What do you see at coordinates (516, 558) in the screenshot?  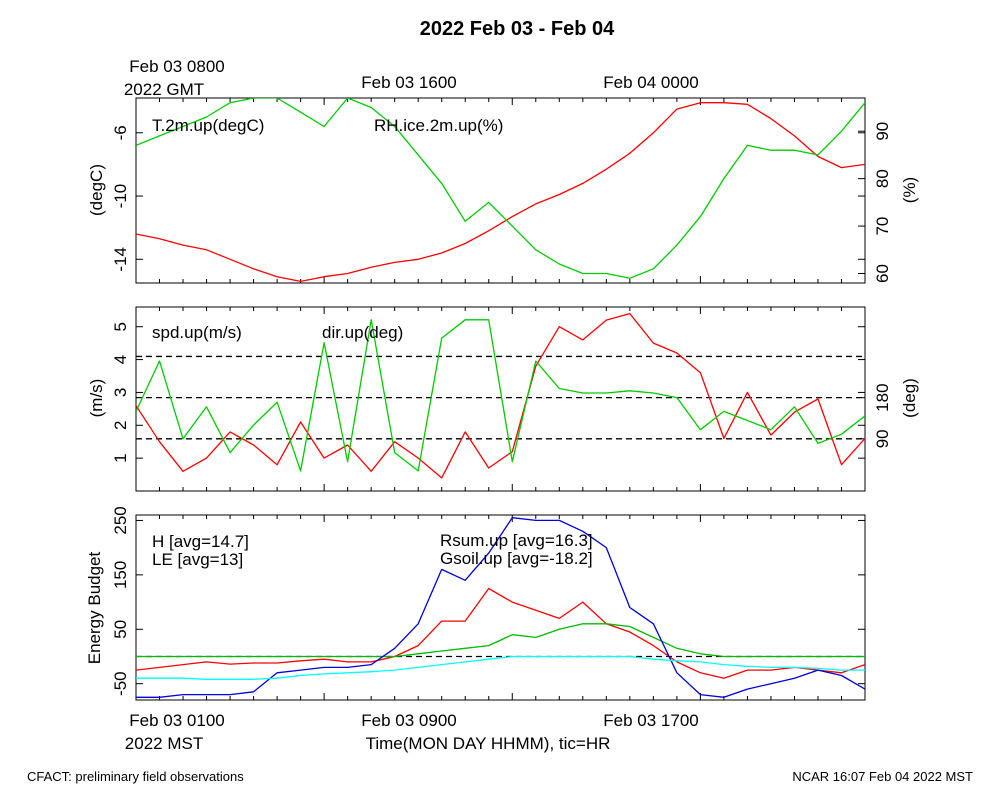 I see `legend-soil-heat: Gsoil.up [avg=-18.2]` at bounding box center [516, 558].